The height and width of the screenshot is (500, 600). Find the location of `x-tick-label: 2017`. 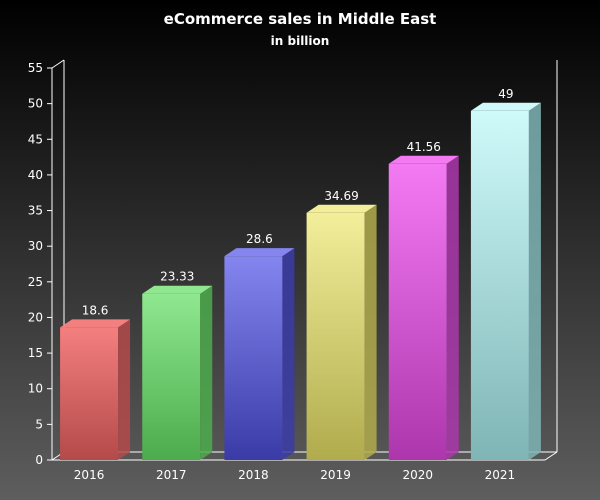

x-tick-label: 2017 is located at coordinates (171, 475).